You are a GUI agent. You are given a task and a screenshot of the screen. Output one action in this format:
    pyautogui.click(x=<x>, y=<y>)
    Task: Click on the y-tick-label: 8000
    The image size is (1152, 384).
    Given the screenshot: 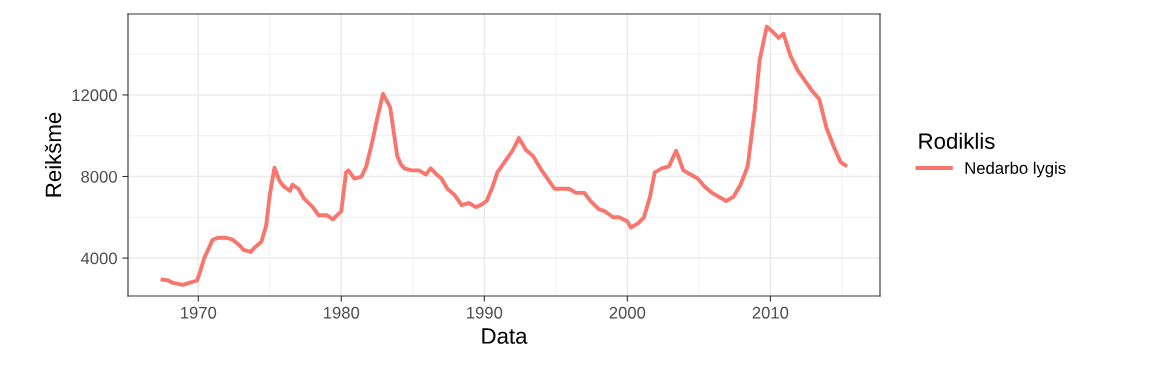 What is the action you would take?
    pyautogui.click(x=99, y=176)
    